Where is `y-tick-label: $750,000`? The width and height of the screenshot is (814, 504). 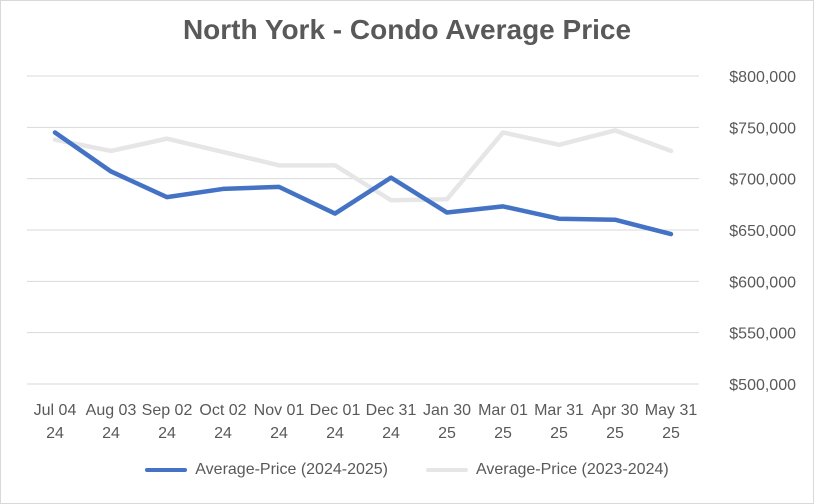 y-tick-label: $750,000 is located at coordinates (762, 128).